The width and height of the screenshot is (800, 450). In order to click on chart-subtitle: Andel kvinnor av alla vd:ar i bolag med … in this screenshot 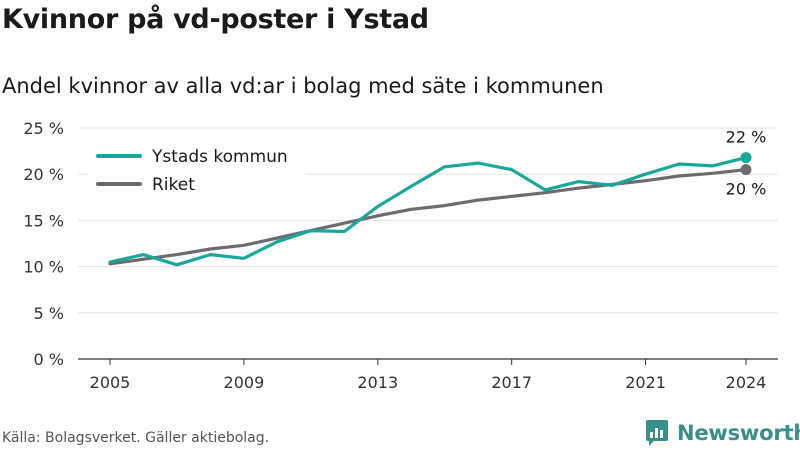, I will do `click(303, 86)`.